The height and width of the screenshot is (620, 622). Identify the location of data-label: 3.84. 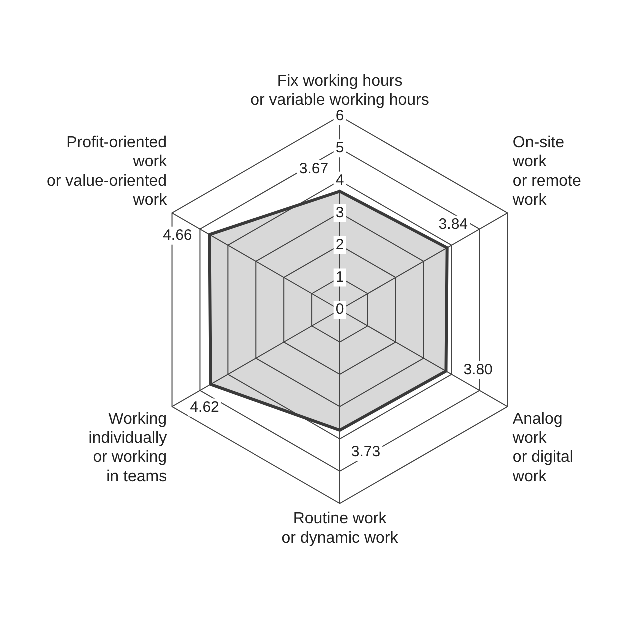
(453, 225).